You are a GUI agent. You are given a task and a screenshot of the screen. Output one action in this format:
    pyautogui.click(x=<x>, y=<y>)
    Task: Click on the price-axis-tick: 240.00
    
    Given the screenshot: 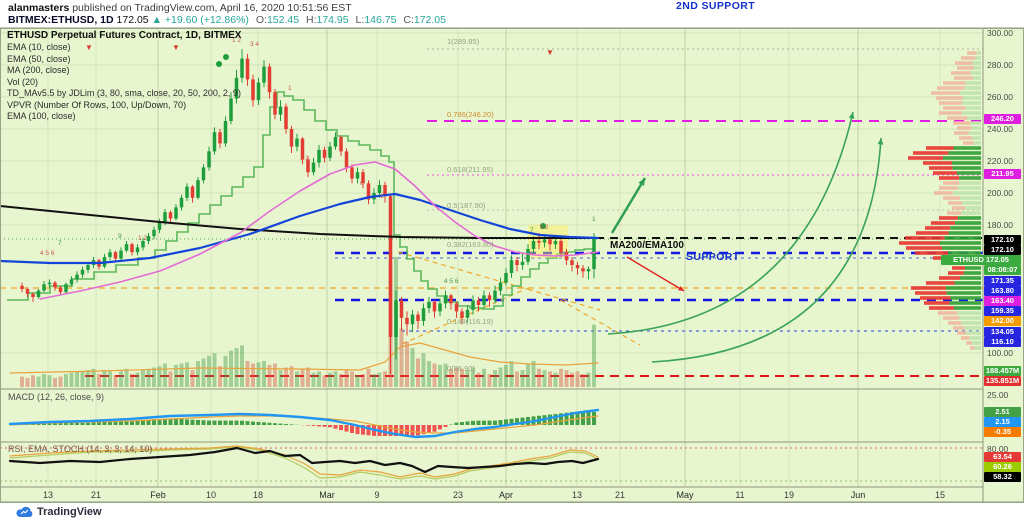 What is the action you would take?
    pyautogui.click(x=1000, y=129)
    